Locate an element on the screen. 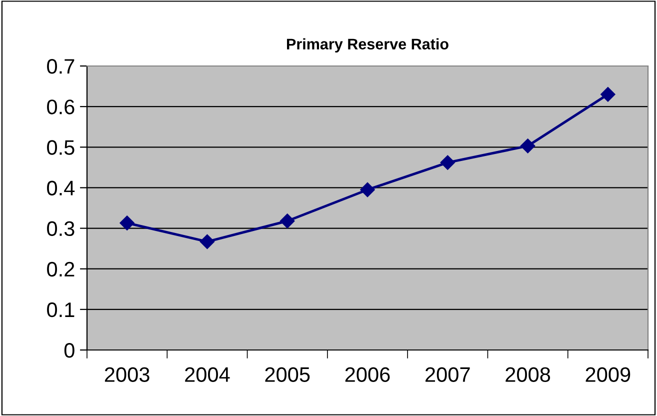 This screenshot has width=657, height=416. y-tick-label: 0.3 is located at coordinates (60, 228).